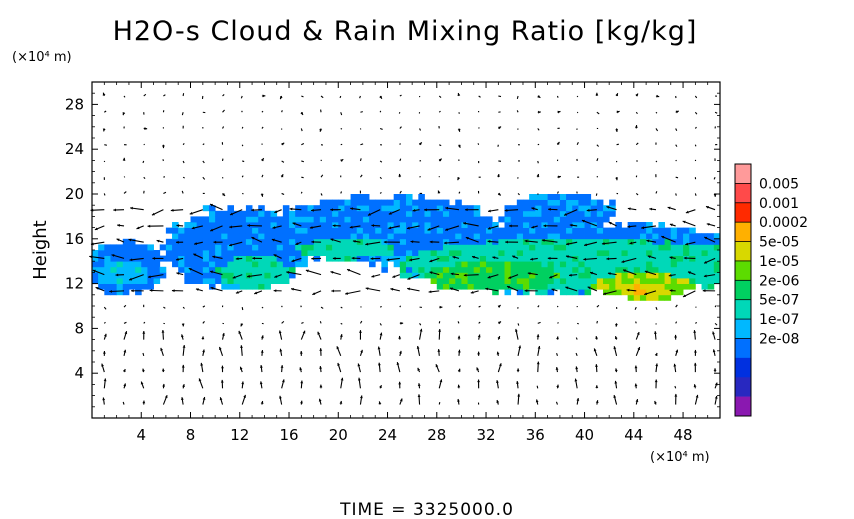 The width and height of the screenshot is (854, 519). What do you see at coordinates (79, 373) in the screenshot?
I see `y-tick-label: 4` at bounding box center [79, 373].